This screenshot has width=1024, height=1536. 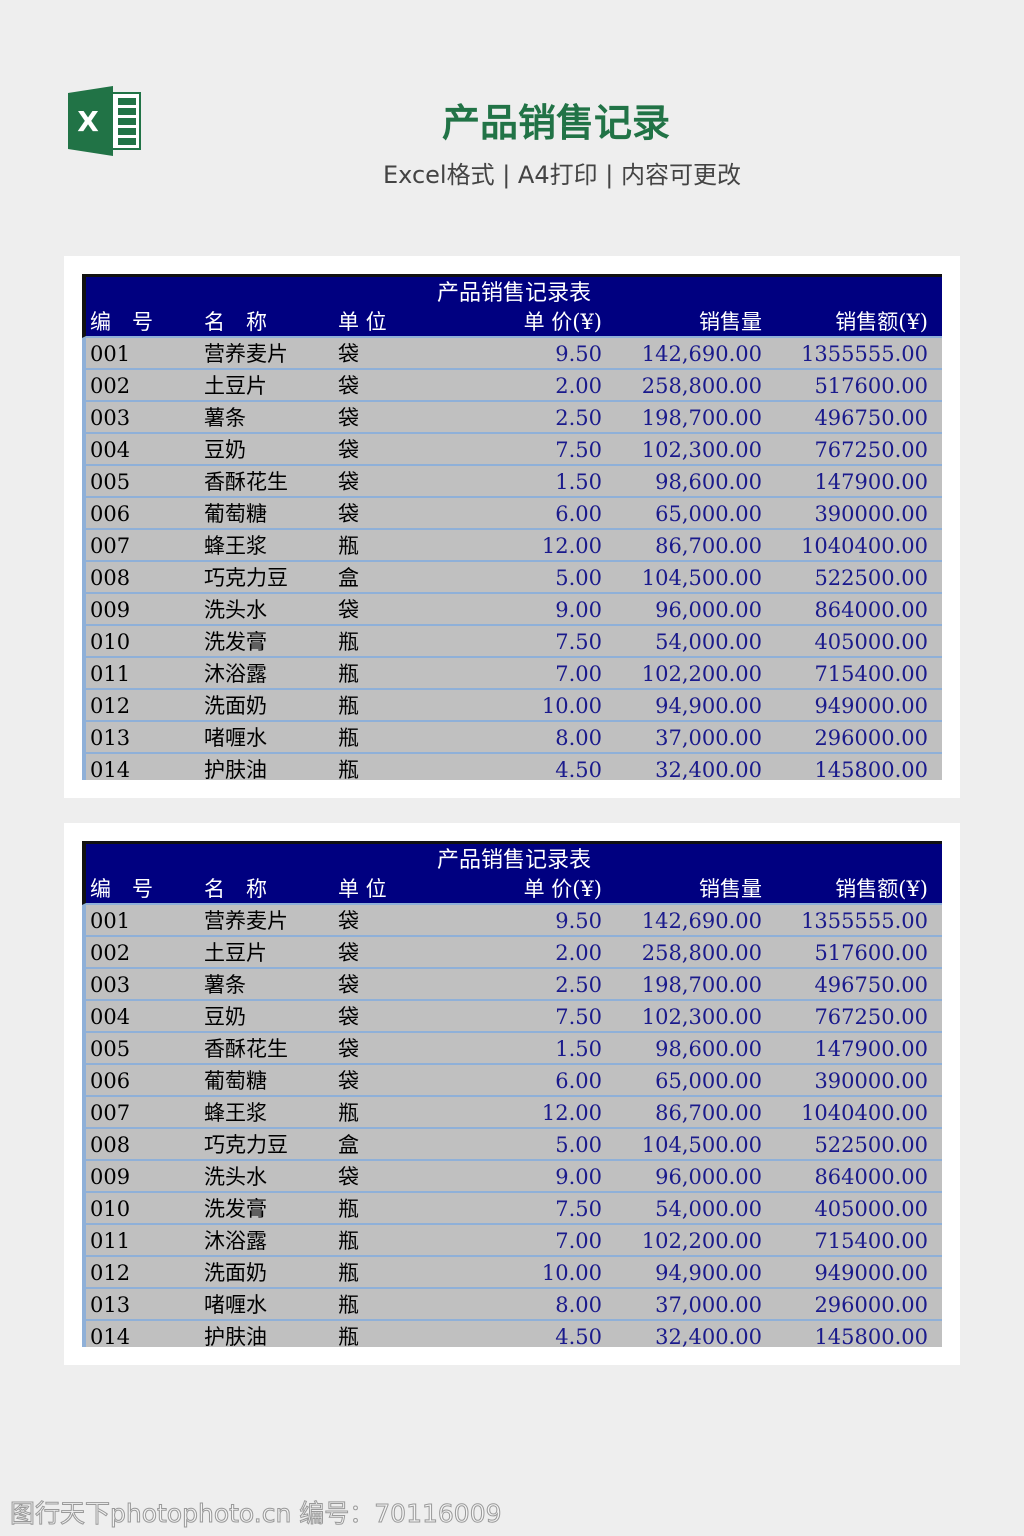 What do you see at coordinates (235, 1177) in the screenshot?
I see `cell-name: 洗头水` at bounding box center [235, 1177].